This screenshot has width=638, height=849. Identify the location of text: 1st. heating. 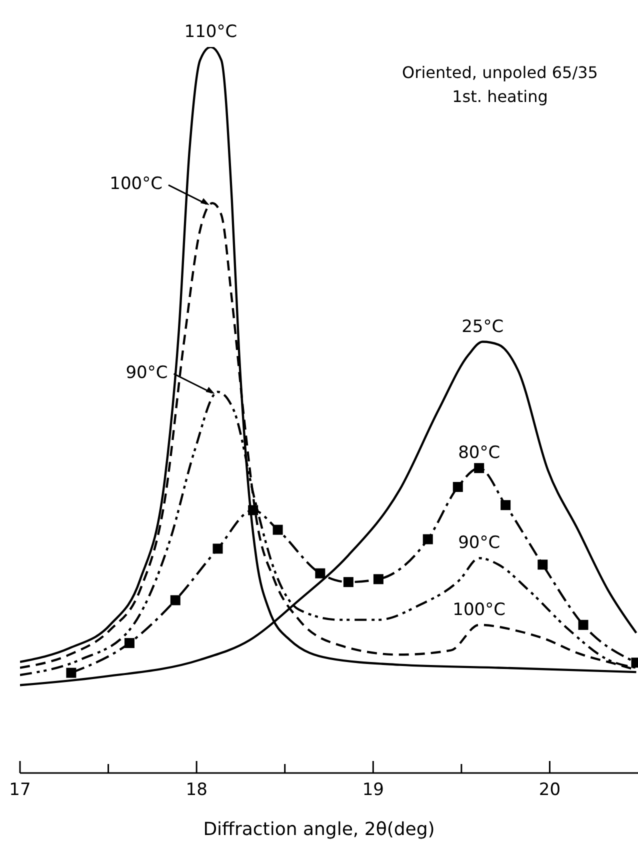
(500, 96).